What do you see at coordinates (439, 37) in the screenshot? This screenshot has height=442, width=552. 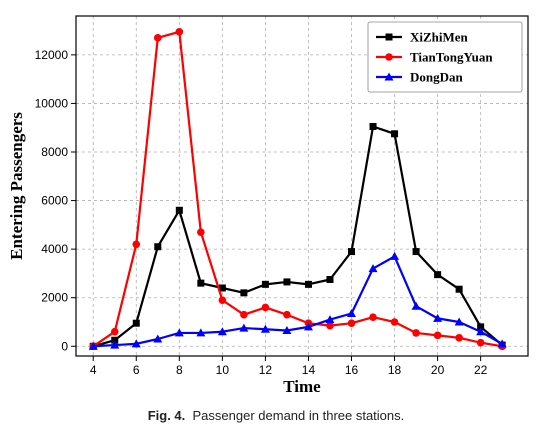 I see `legend-label-xizhimen: XiZhiMen` at bounding box center [439, 37].